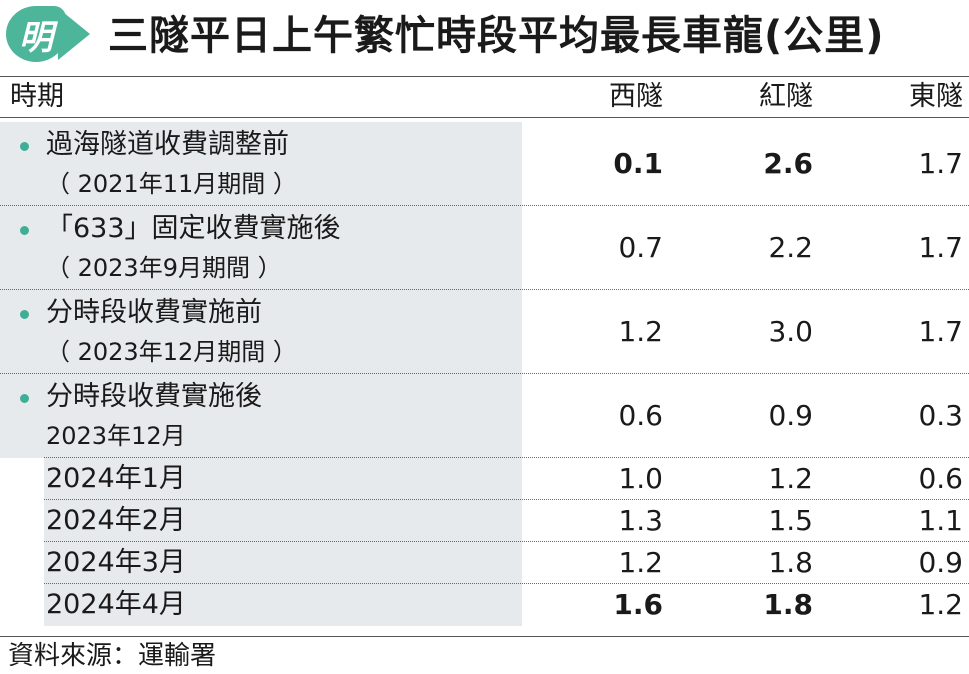 This screenshot has height=674, width=969. What do you see at coordinates (940, 604) in the screenshot?
I see `value-east: 1.2` at bounding box center [940, 604].